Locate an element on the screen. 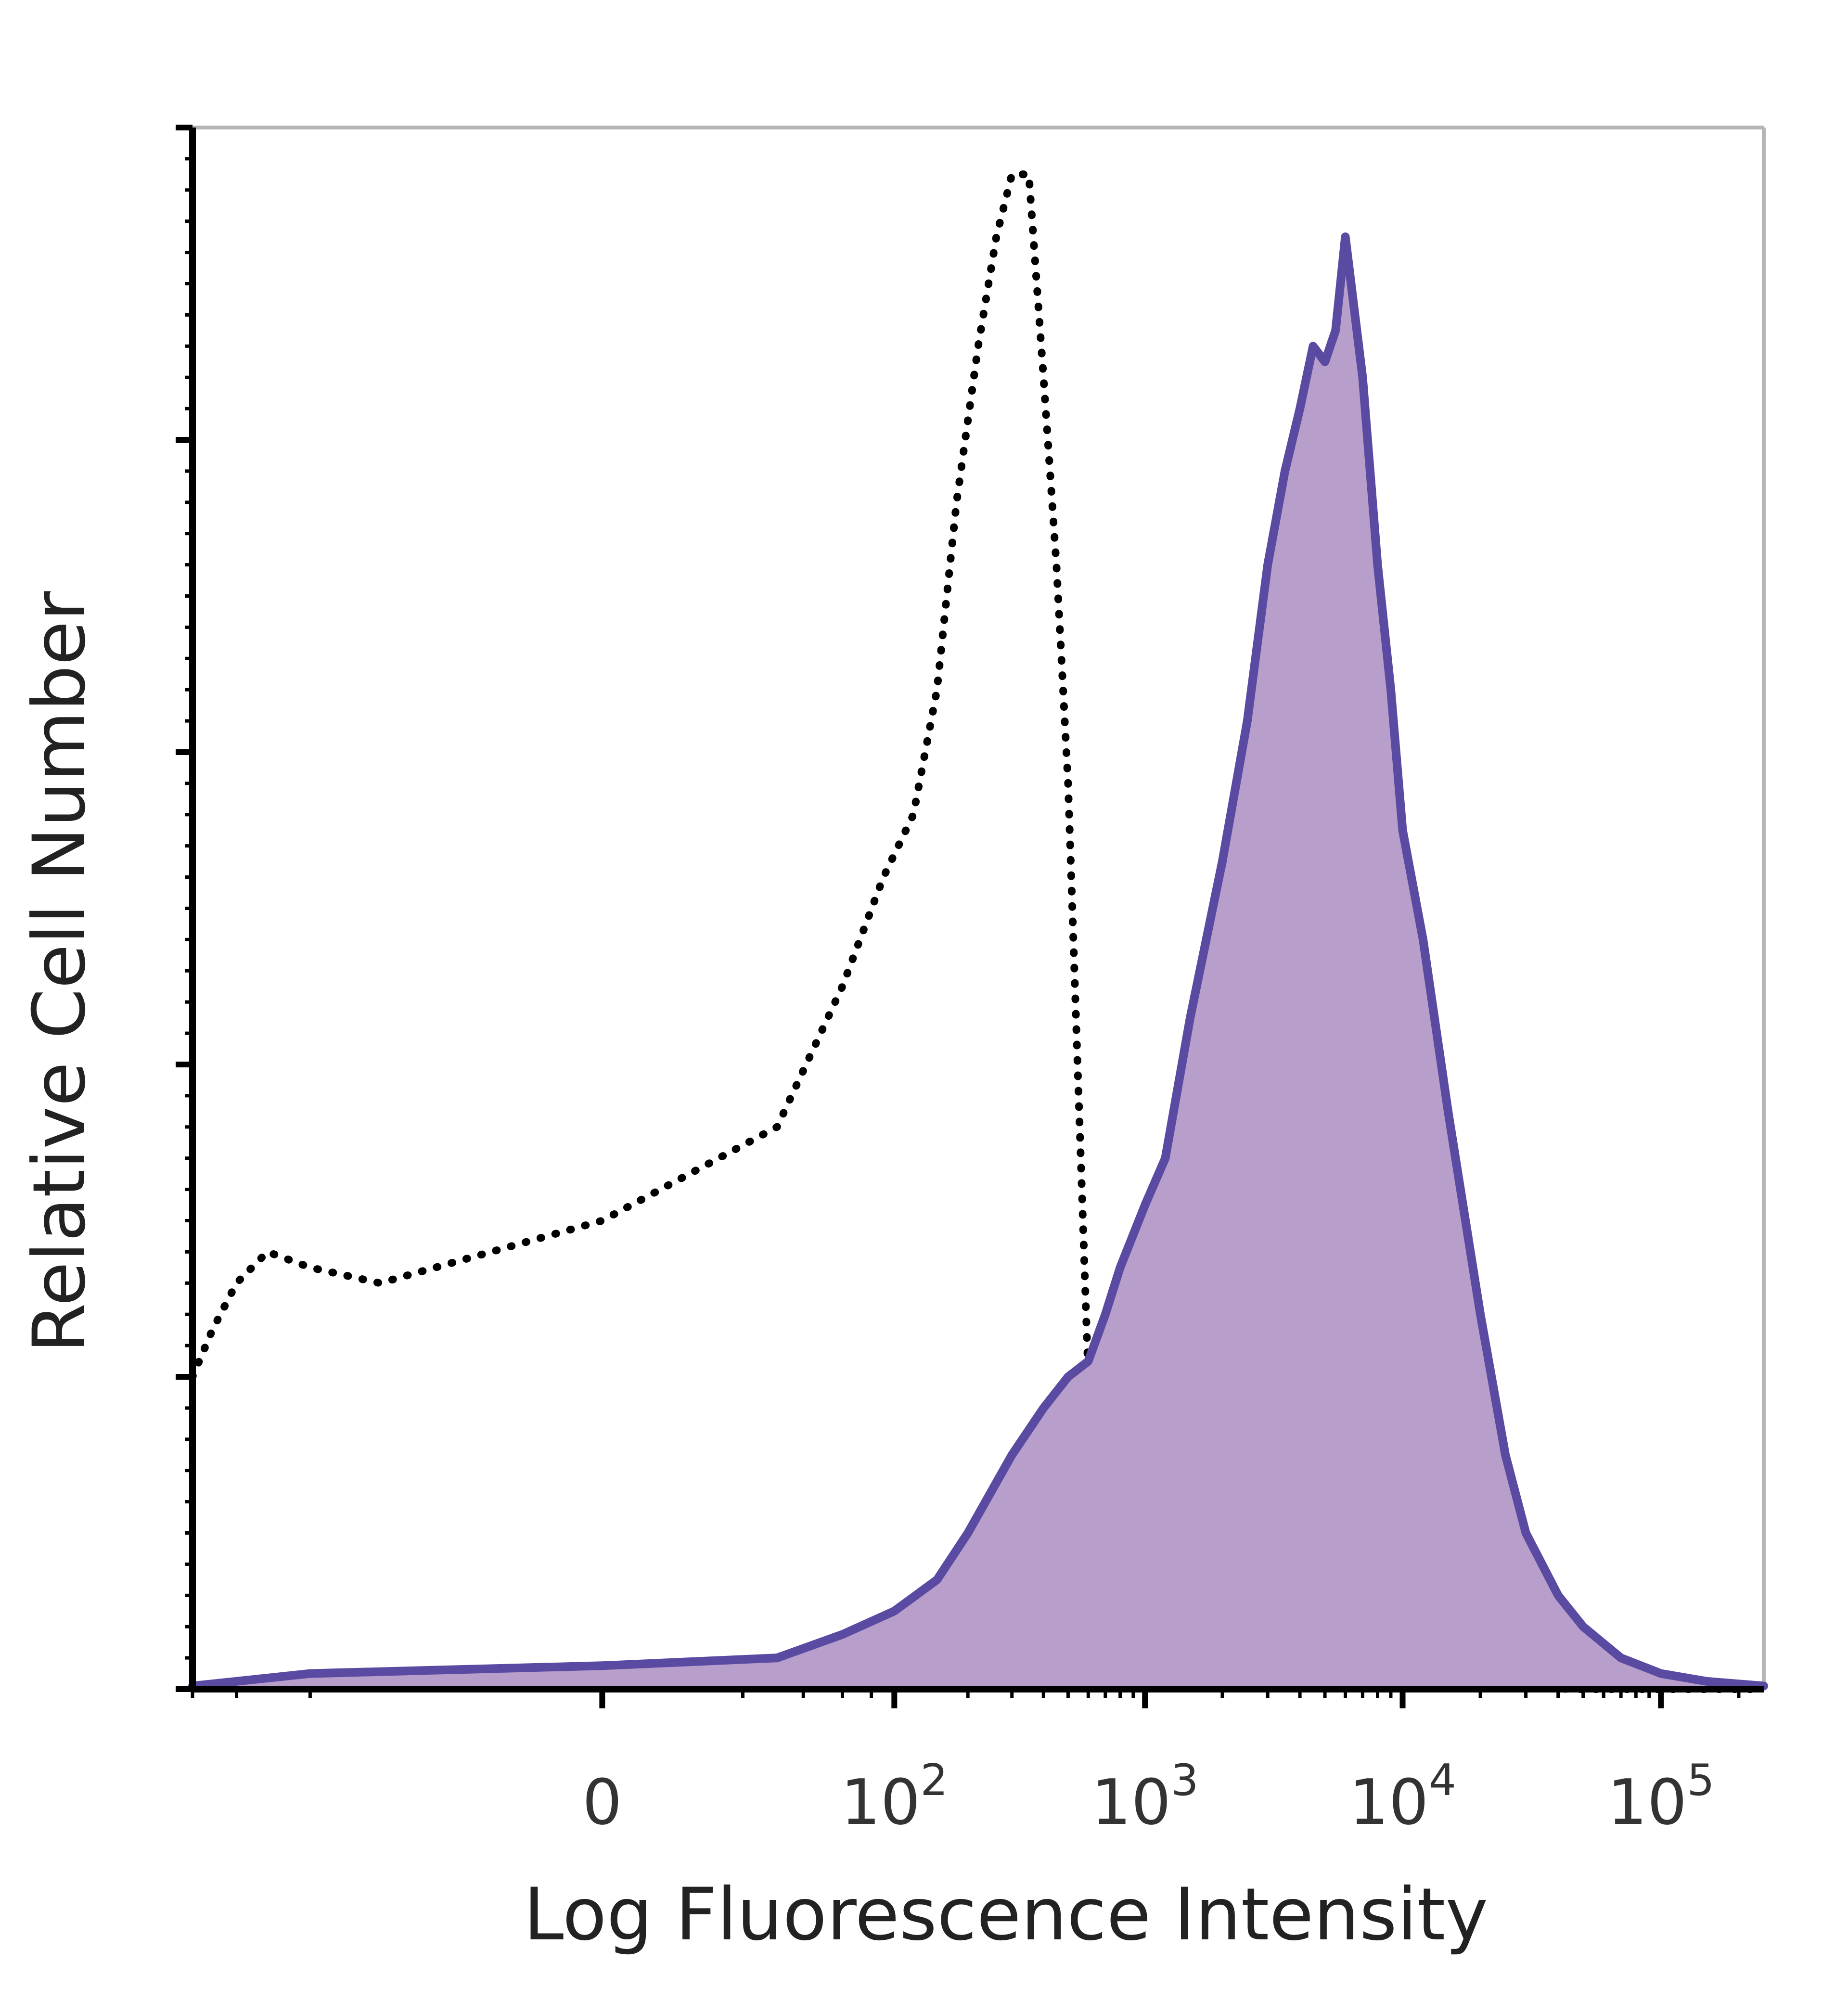  x-tick-label-2: 10³ is located at coordinates (1145, 1797).